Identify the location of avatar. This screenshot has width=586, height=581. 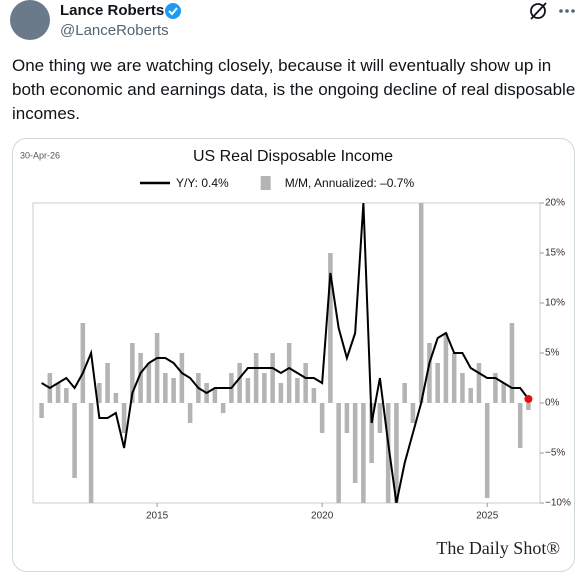
(30, 20).